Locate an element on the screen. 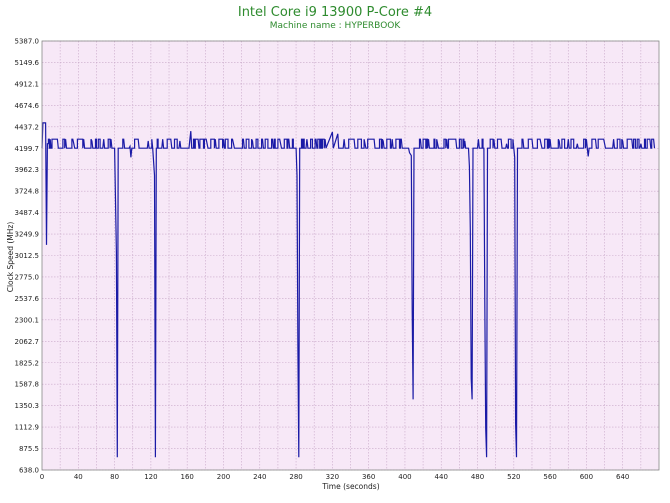 The width and height of the screenshot is (670, 503). x-tick-label: 360 is located at coordinates (368, 477).